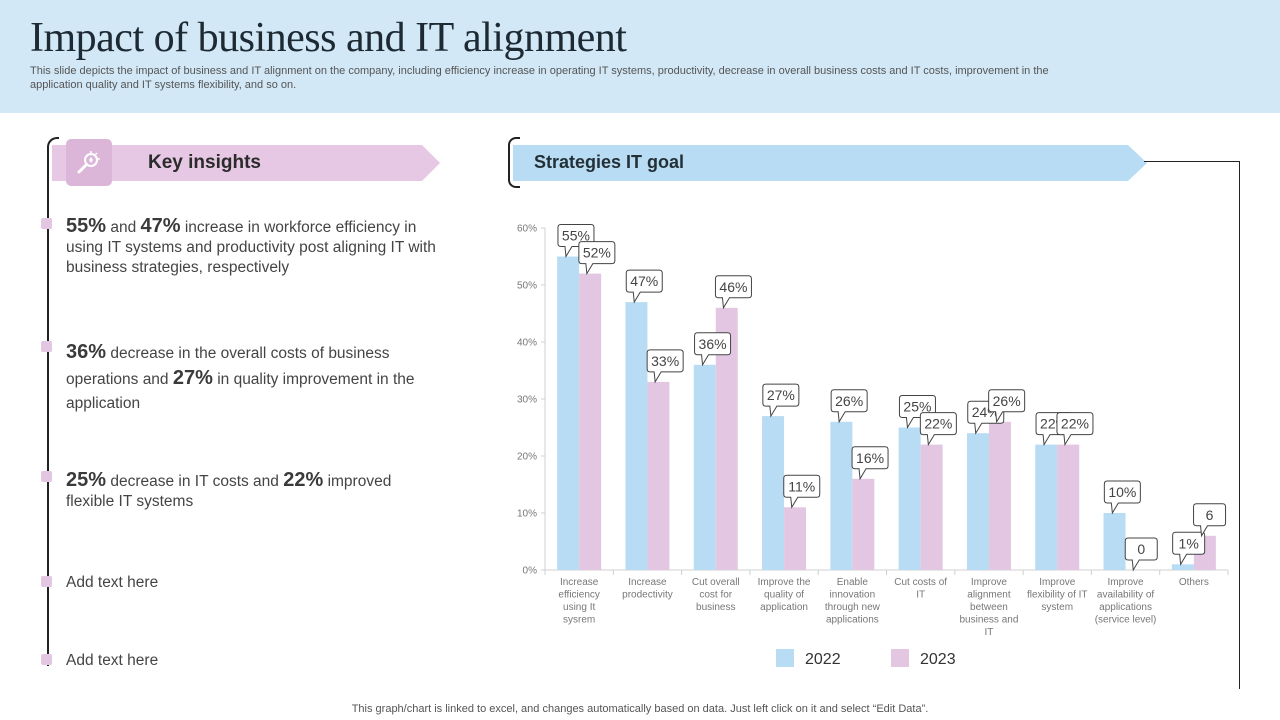  I want to click on insight-highlight: 25%, so click(86, 480).